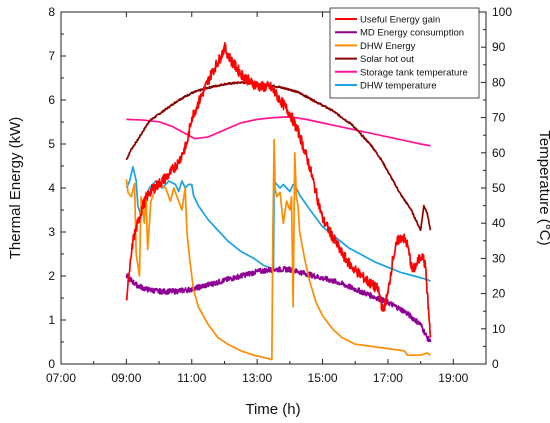  Describe the element at coordinates (499, 223) in the screenshot. I see `y-right-tick-label: 40` at that location.